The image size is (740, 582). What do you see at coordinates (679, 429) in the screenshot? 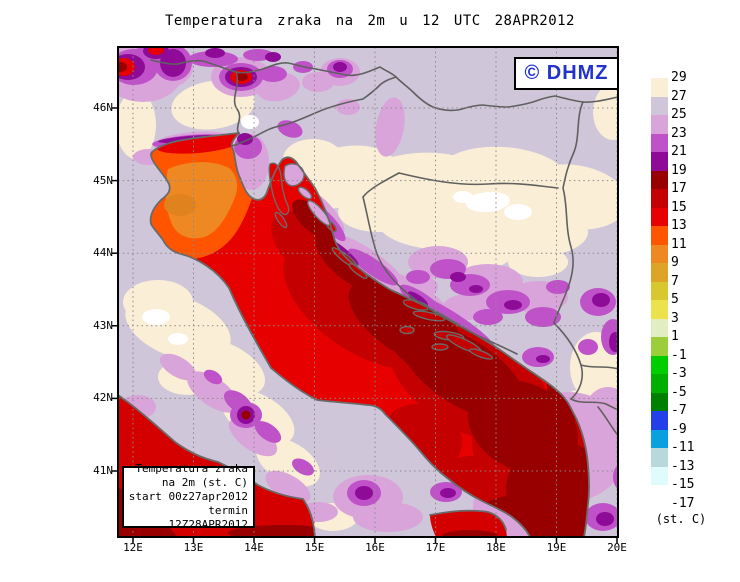
I see `colorbar-tick-label: -9` at bounding box center [679, 429].